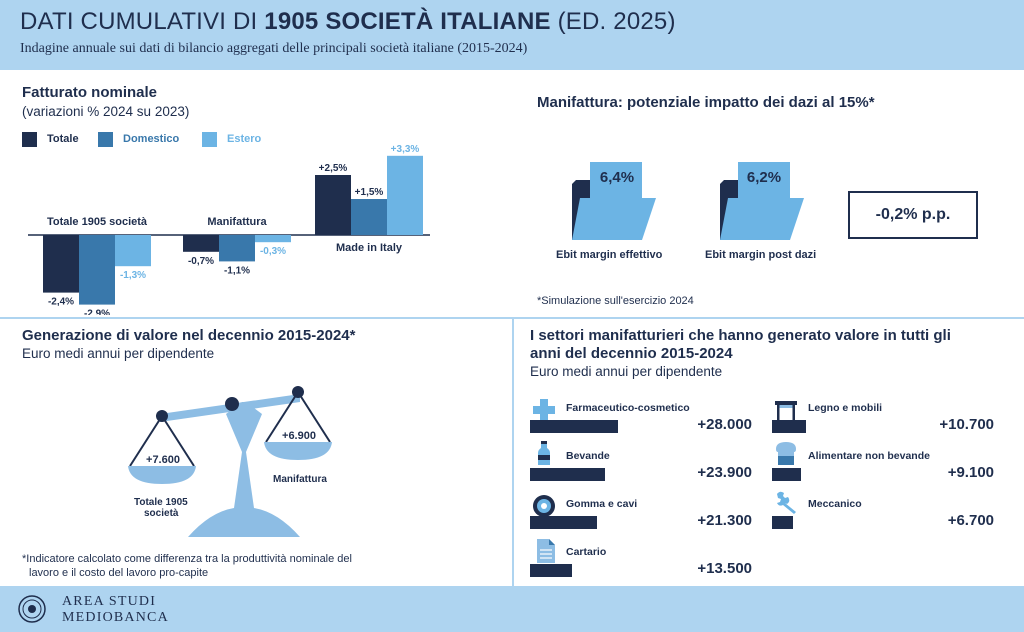 This screenshot has width=1024, height=632. Describe the element at coordinates (97, 312) in the screenshot. I see `bar-label-domestico-0: -2,9%` at that location.